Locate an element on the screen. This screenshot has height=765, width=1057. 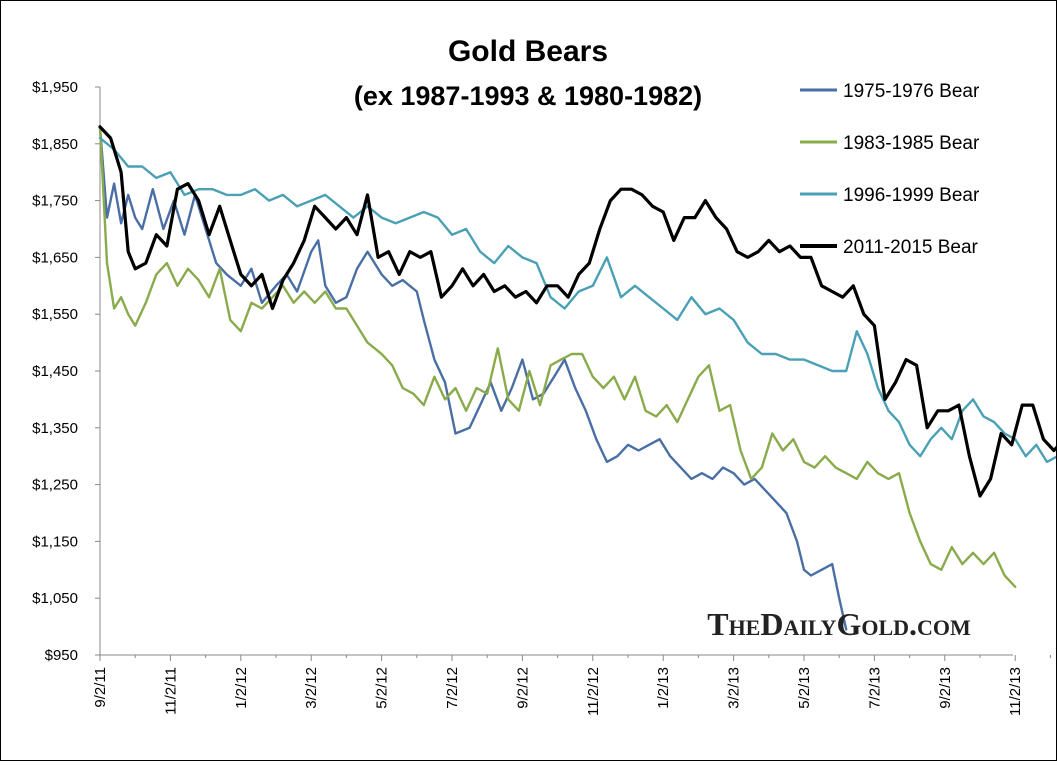
x-tick-label: 9/2/13 is located at coordinates (945, 688).